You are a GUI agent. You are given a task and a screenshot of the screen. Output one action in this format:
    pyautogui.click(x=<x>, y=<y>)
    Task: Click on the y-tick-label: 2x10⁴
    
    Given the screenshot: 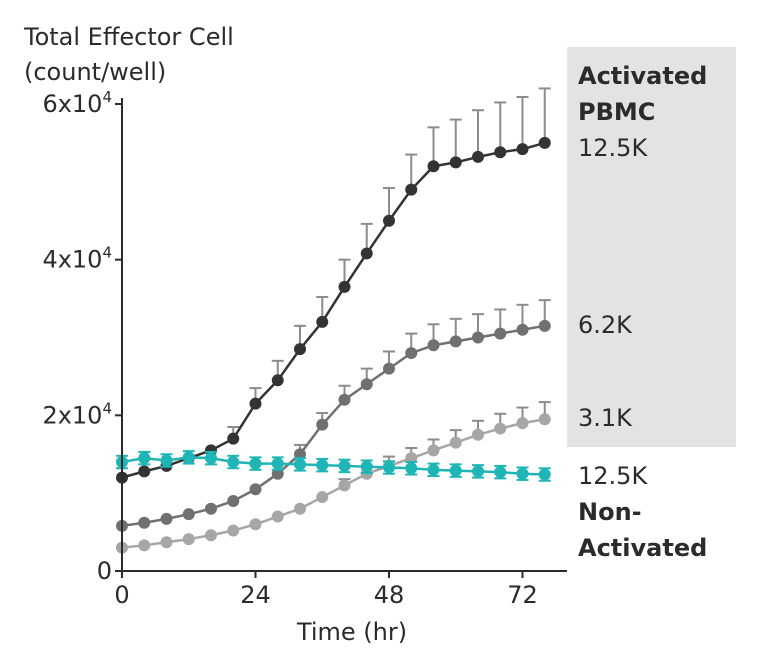 What is the action you would take?
    pyautogui.click(x=77, y=414)
    